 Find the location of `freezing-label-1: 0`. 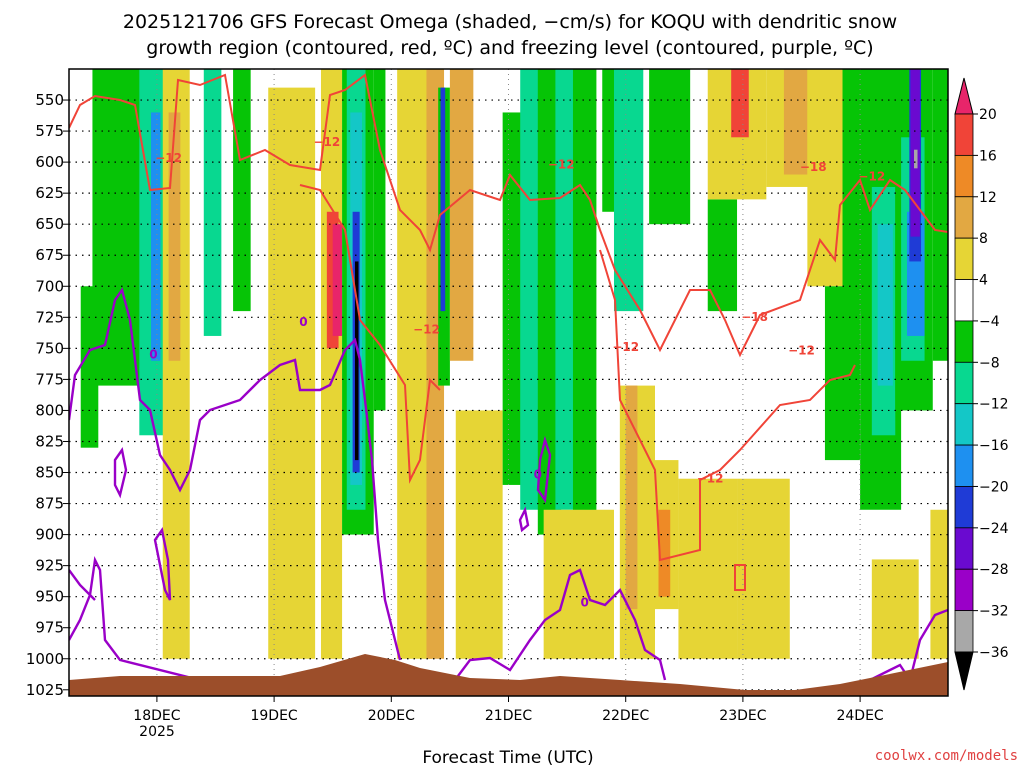

freezing-label-1: 0 is located at coordinates (153, 354).